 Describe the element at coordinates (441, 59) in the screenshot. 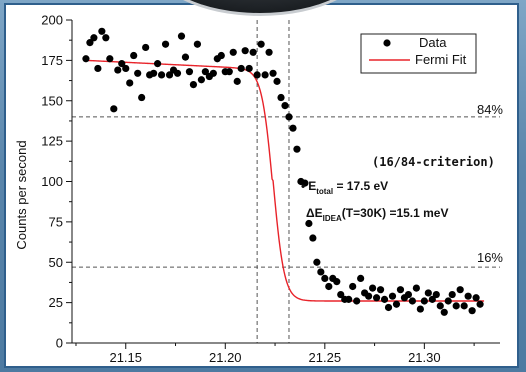

I see `legend-fit-label: Fermi Fit` at that location.